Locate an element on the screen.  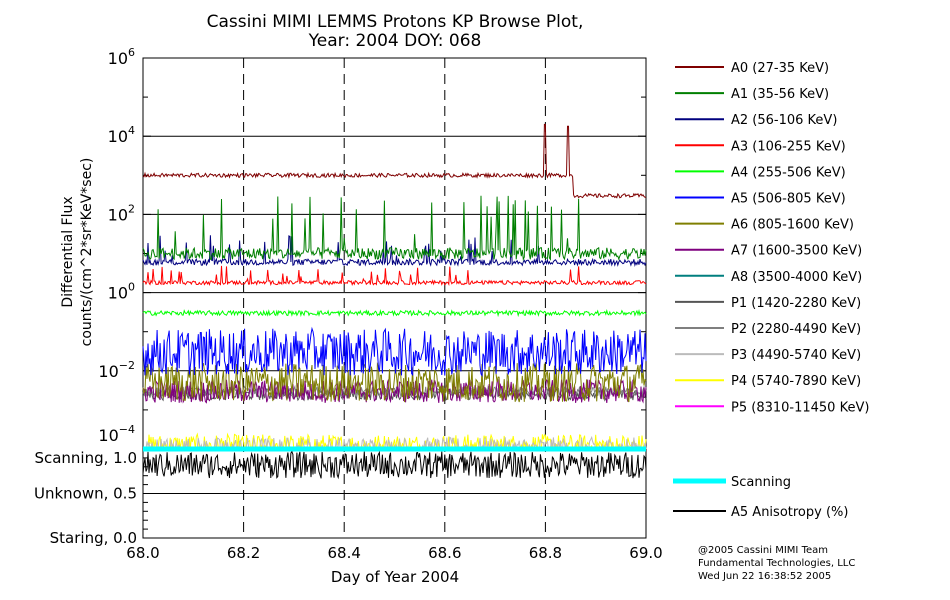
footer-line3: Wed Jun 22 16:38:52 2005 is located at coordinates (764, 576).